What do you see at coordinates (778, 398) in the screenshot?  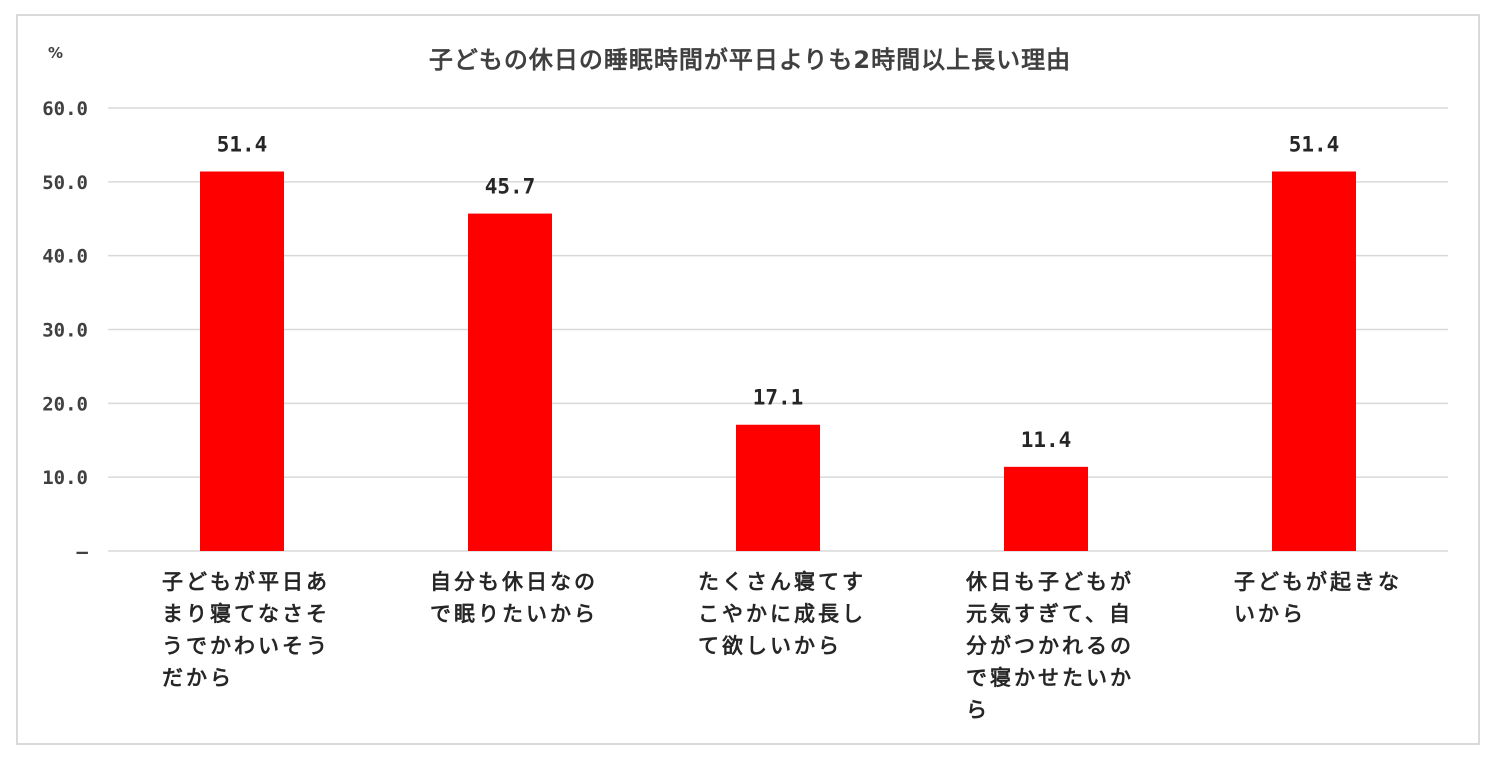 I see `data-label: 17.1` at bounding box center [778, 398].